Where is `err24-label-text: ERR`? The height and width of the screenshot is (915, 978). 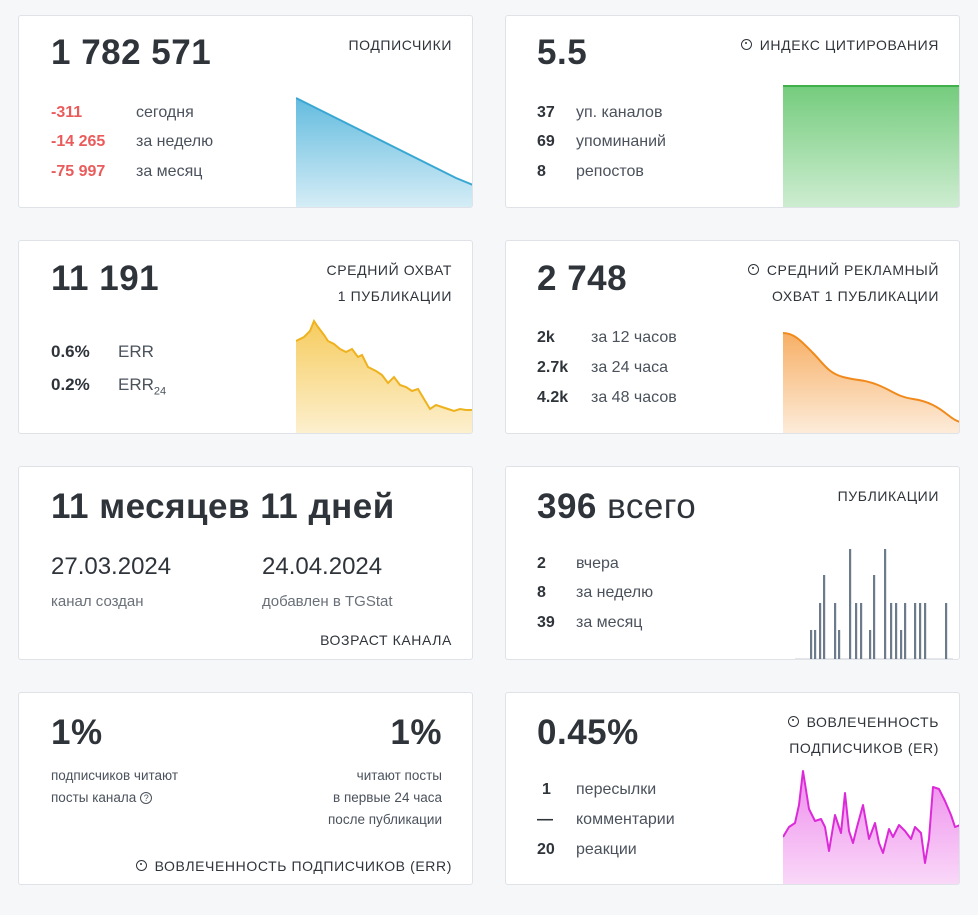 err24-label-text: ERR is located at coordinates (136, 384).